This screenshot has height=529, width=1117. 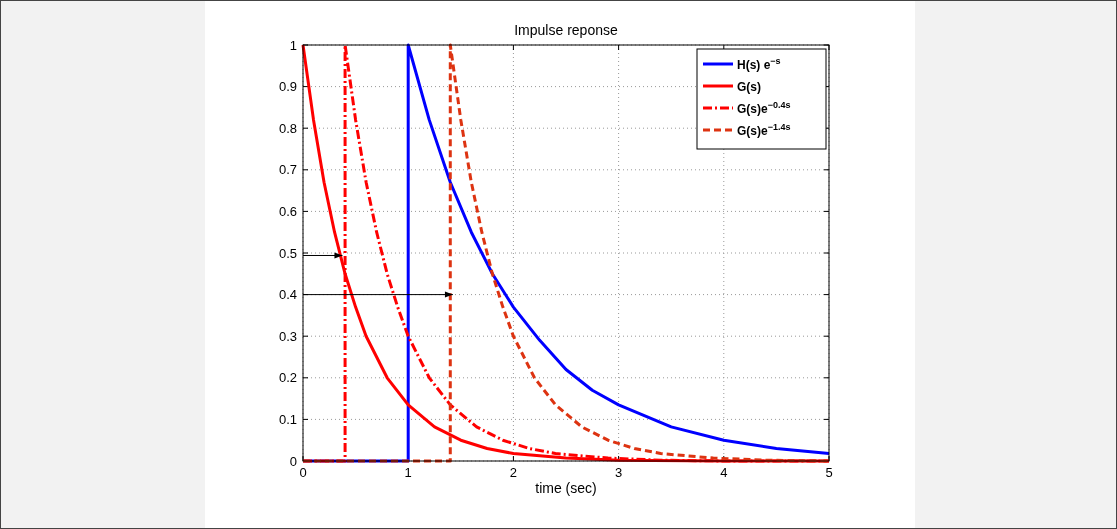 What do you see at coordinates (829, 472) in the screenshot?
I see `x-tick-label: 5` at bounding box center [829, 472].